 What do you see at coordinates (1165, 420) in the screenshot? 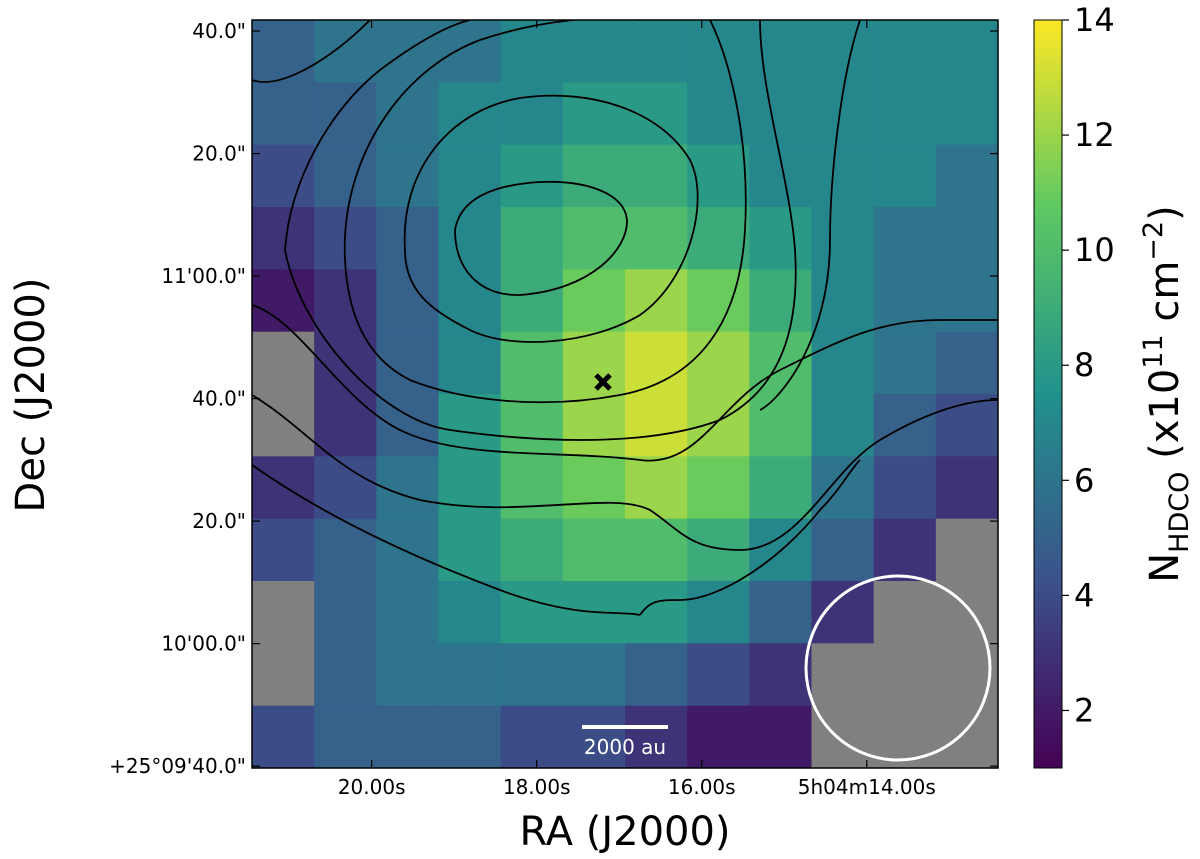
I see `colorbar-text: (x10` at bounding box center [1165, 420].